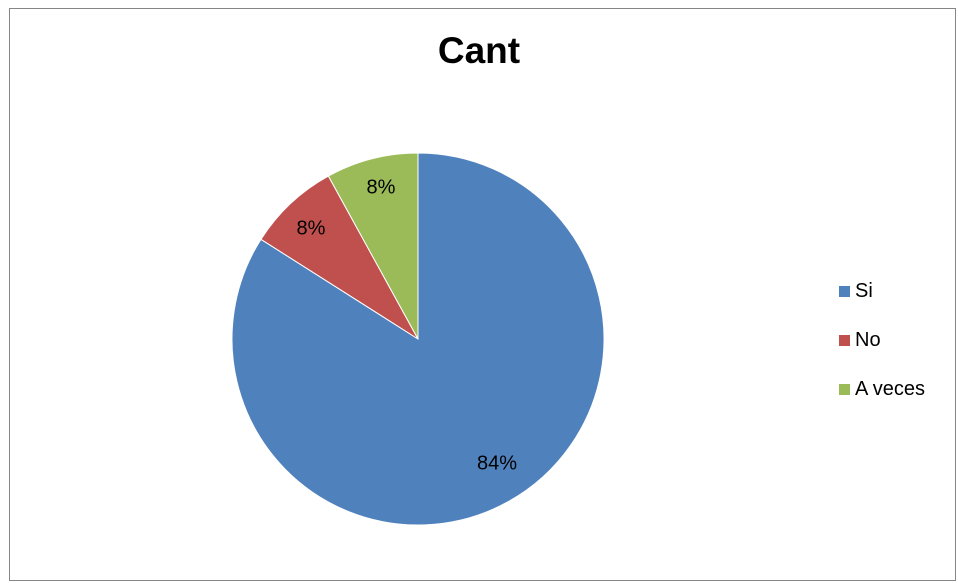 This screenshot has width=958, height=583. What do you see at coordinates (882, 340) in the screenshot?
I see `legend-item-no: No` at bounding box center [882, 340].